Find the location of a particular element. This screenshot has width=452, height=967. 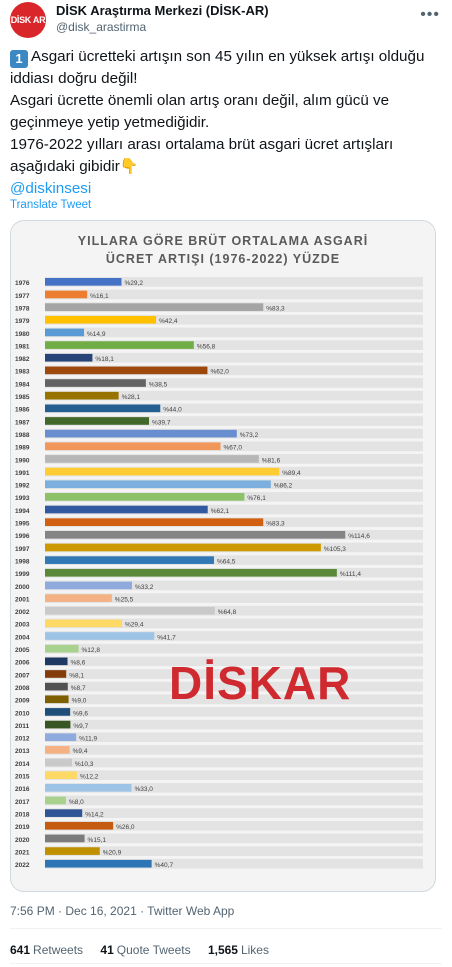

year-label: 1985 is located at coordinates (22, 397).